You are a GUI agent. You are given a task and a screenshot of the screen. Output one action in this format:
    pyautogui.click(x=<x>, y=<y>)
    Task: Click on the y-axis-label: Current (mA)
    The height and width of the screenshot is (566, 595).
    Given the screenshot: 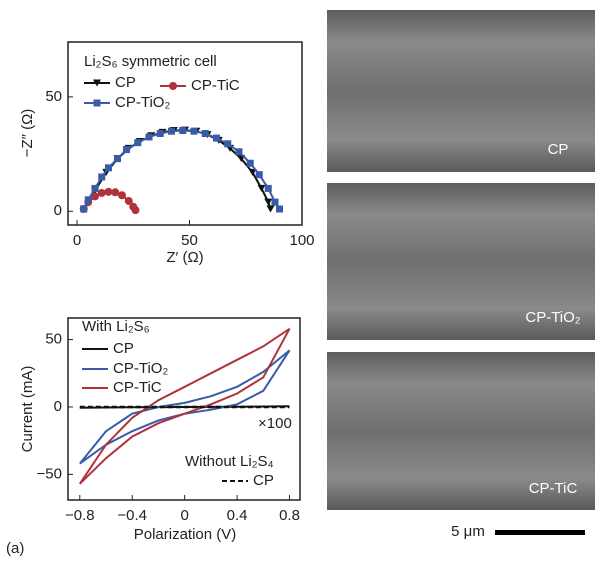 What is the action you would take?
    pyautogui.click(x=27, y=409)
    